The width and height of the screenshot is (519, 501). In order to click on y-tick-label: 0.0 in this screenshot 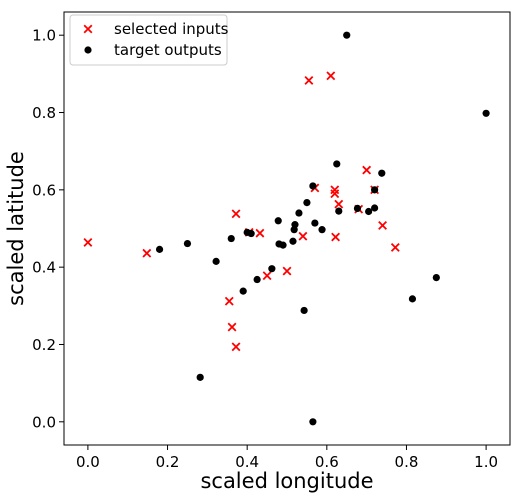, I will do `click(44, 422)`.